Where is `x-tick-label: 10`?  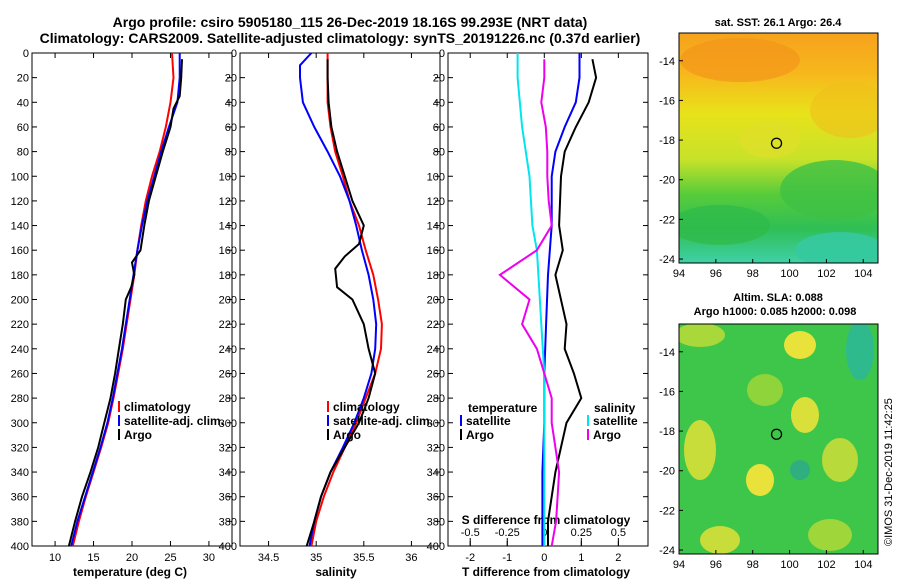
x-tick-label: 10 is located at coordinates (55, 558).